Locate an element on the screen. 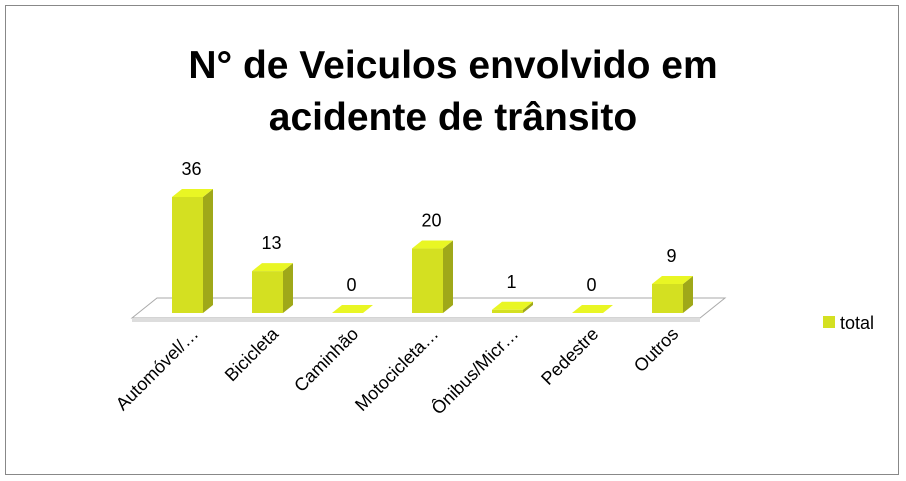 Image resolution: width=906 pixels, height=481 pixels. data-label: 13 is located at coordinates (271, 243).